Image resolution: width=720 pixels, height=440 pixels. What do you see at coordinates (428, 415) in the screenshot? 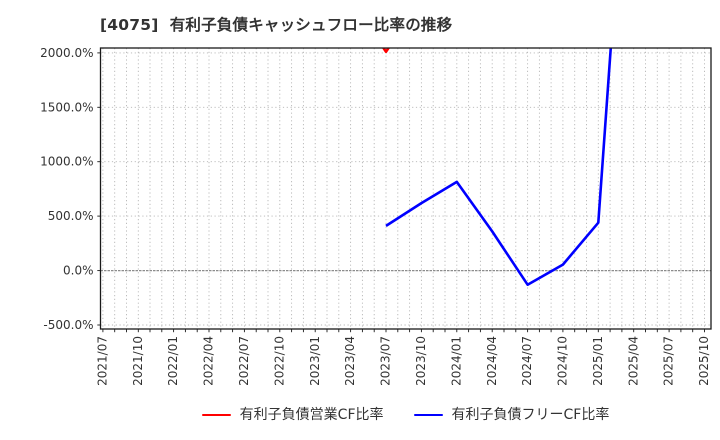
I see `blue-line-swatch-icon` at bounding box center [428, 415].